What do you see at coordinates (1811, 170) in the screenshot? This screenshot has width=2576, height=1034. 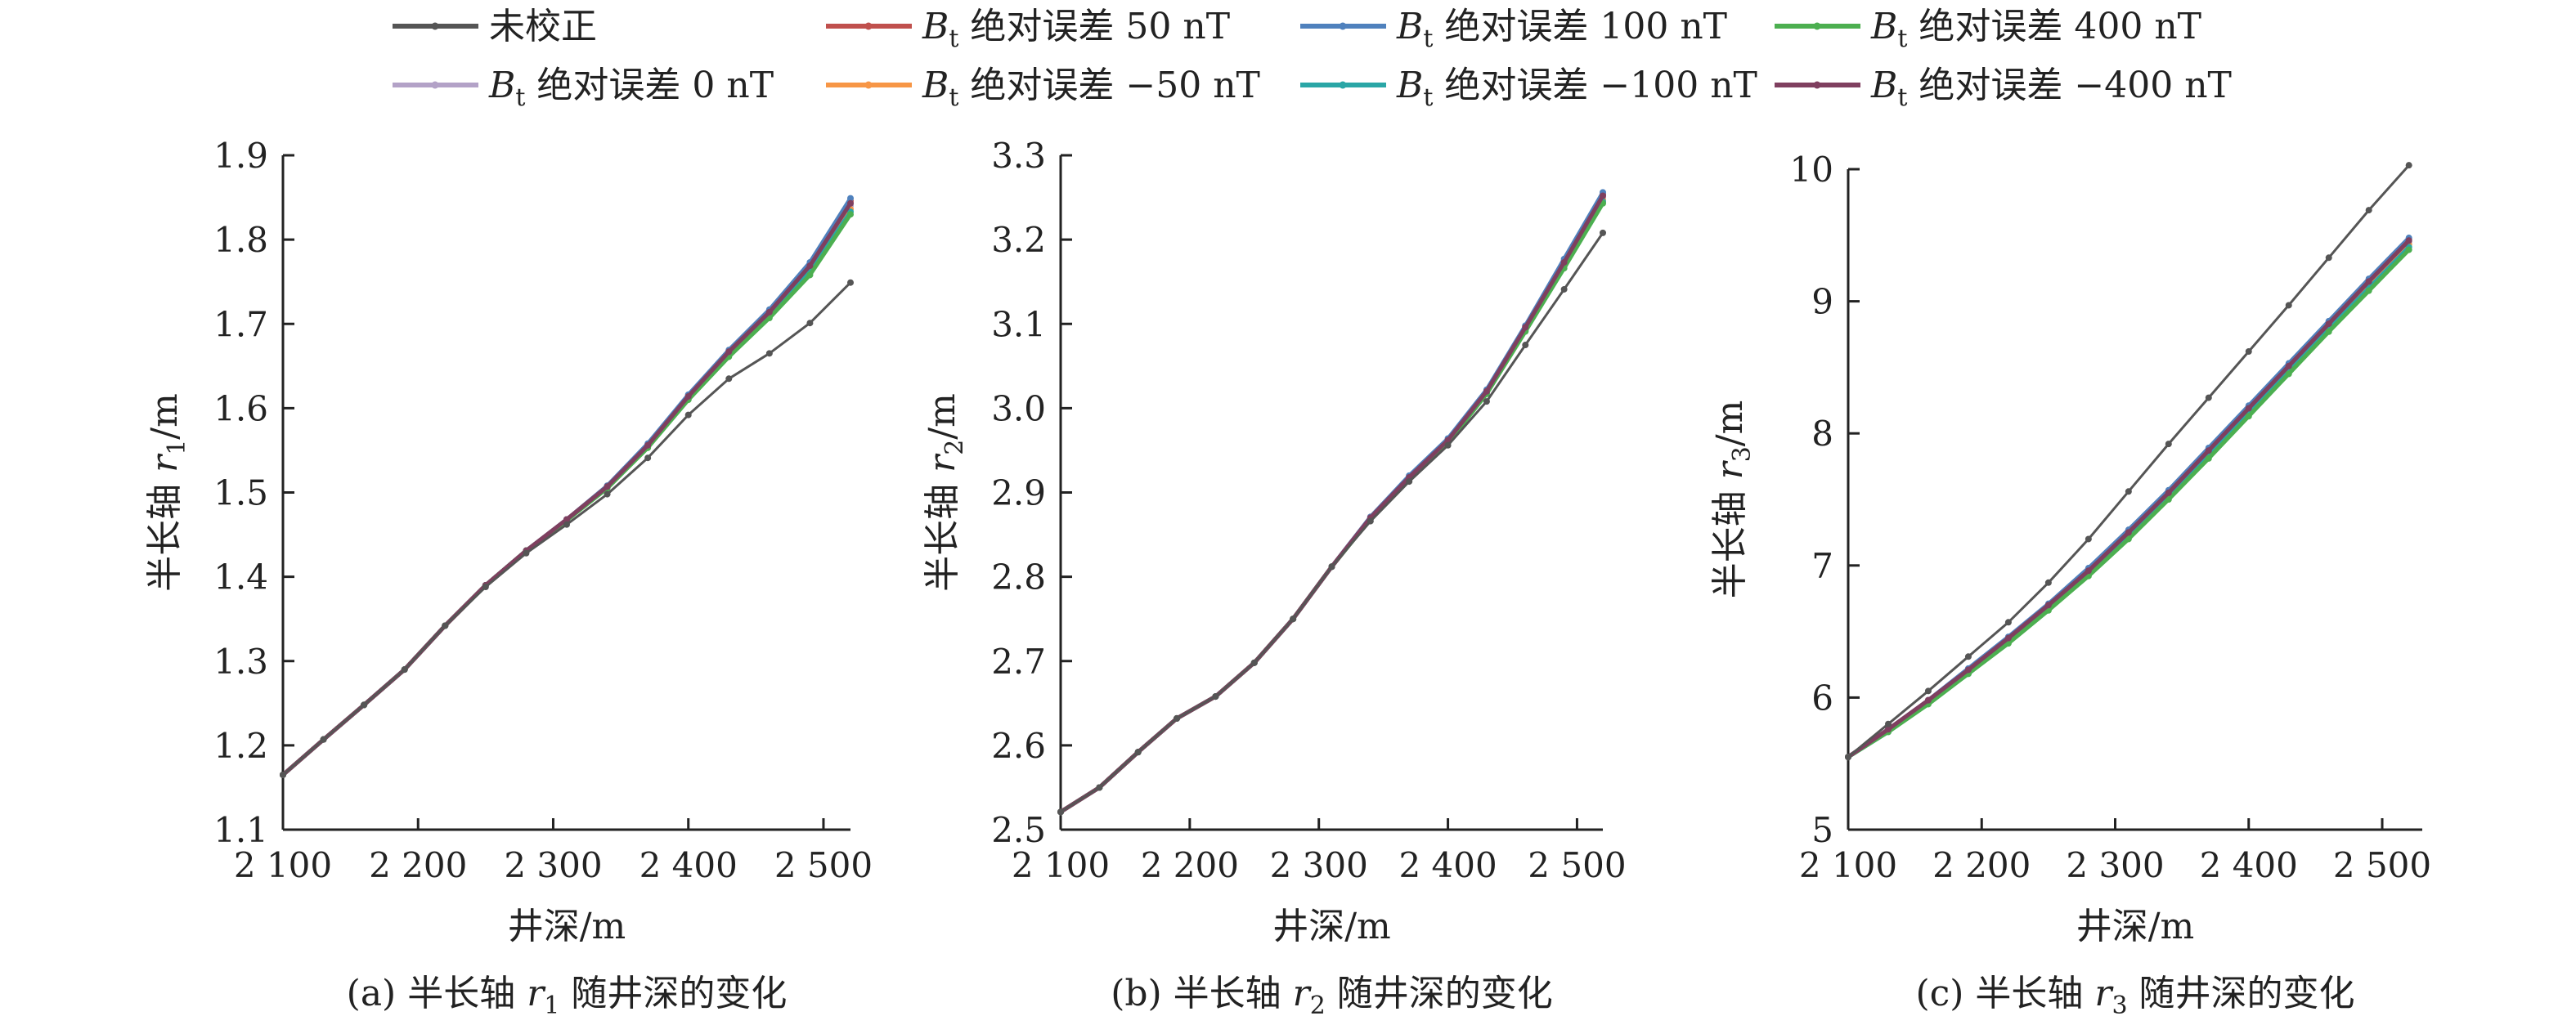 I see `y-tick-label: 10` at bounding box center [1811, 170].